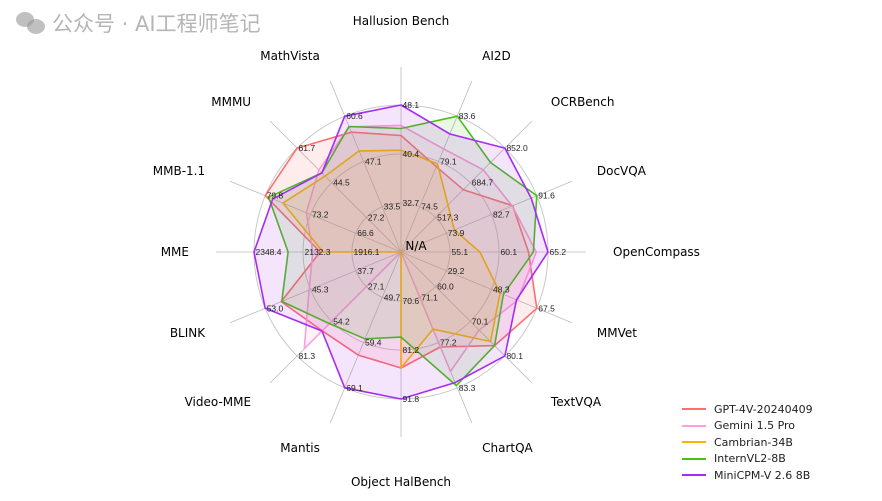 This screenshot has height=501, width=882. Describe the element at coordinates (365, 271) in the screenshot. I see `tick-label: 37.7` at that location.